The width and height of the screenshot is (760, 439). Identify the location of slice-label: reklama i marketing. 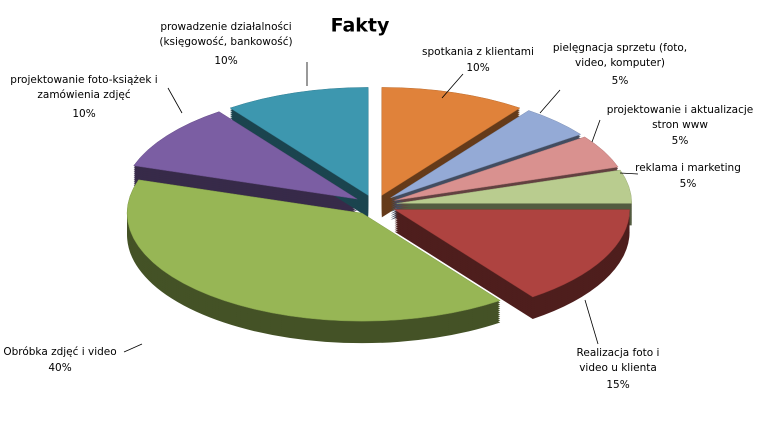
(688, 168).